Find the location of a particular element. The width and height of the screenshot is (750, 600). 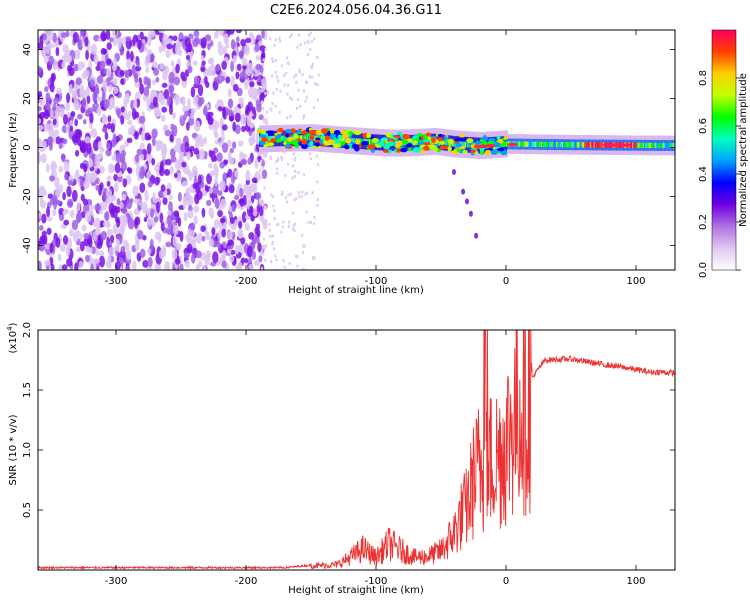

y-tick-label: -40 is located at coordinates (27, 245).